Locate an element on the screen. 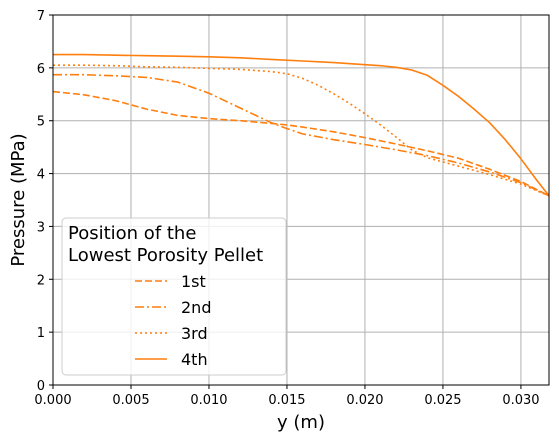  legend-label-1st: 1st is located at coordinates (193, 281).